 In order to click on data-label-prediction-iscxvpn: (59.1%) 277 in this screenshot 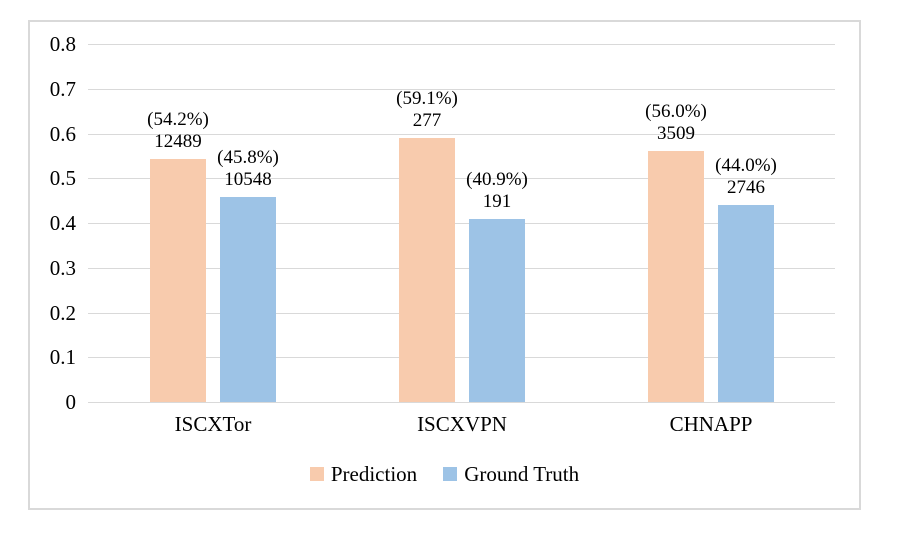, I will do `click(427, 110)`.